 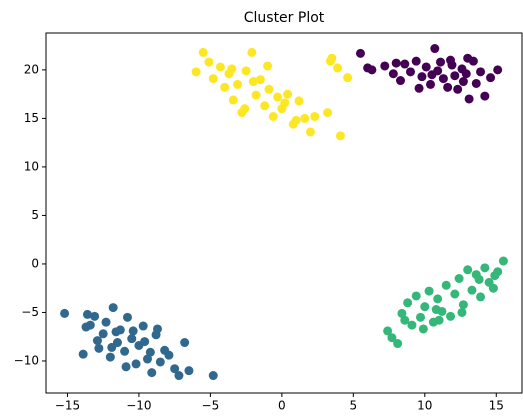 What do you see at coordinates (26, 360) in the screenshot?
I see `y-tick-label: −10` at bounding box center [26, 360].